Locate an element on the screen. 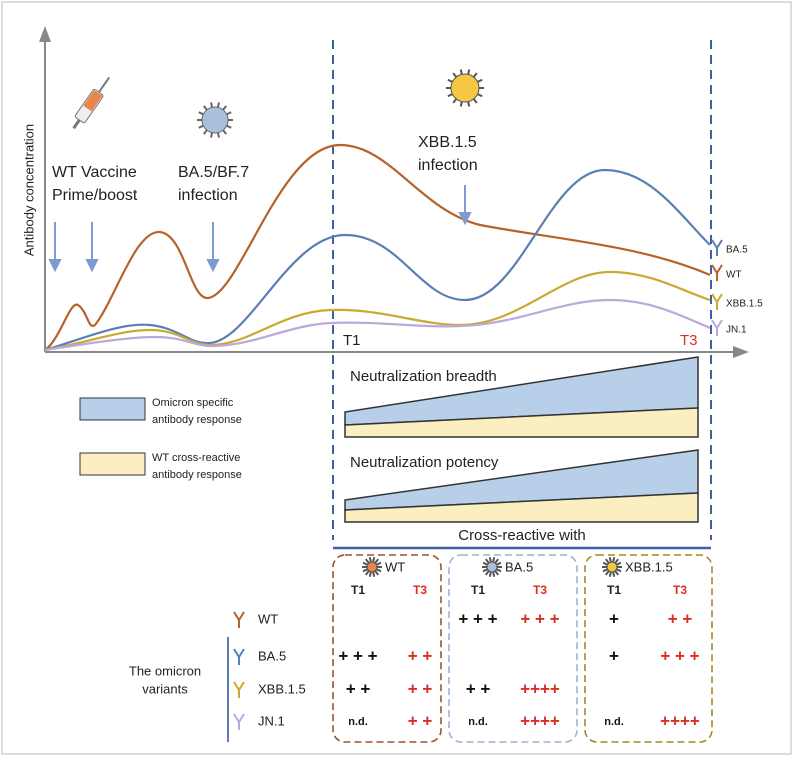  response-panels is located at coordinates (521, 439).